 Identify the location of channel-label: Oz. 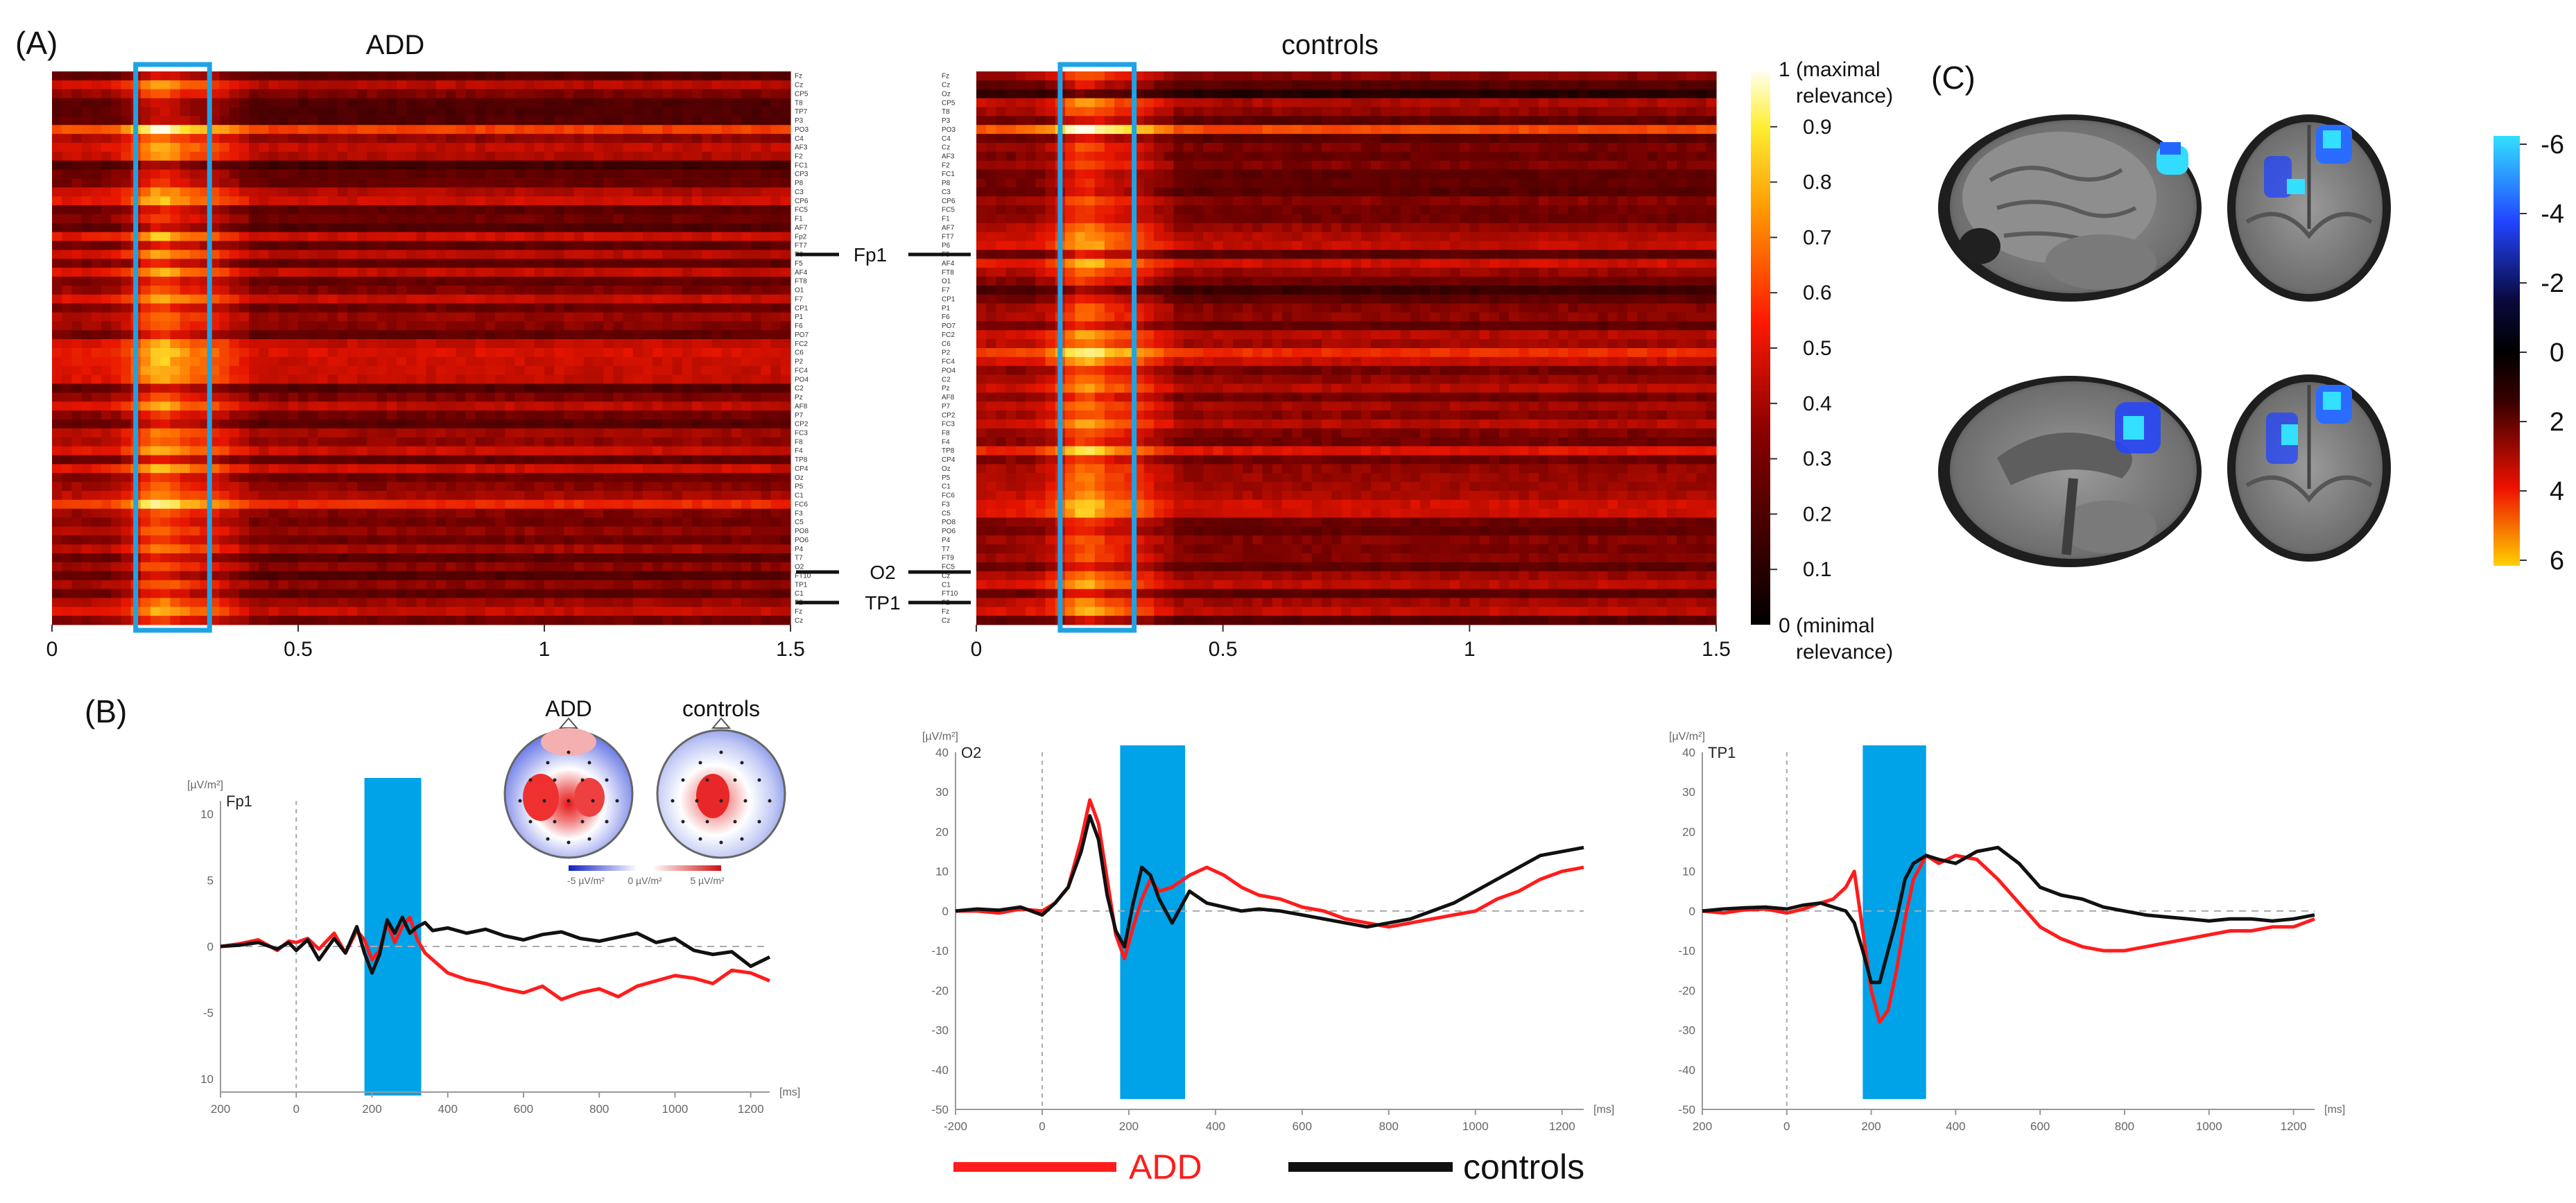
(799, 478).